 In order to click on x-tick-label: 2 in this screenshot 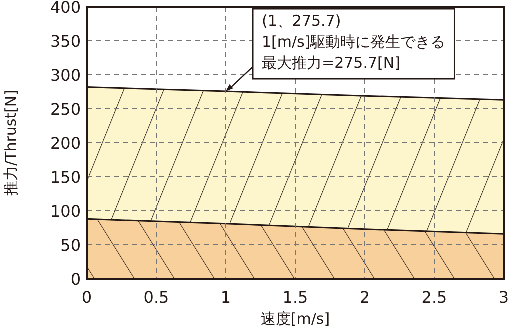, I will do `click(365, 297)`.